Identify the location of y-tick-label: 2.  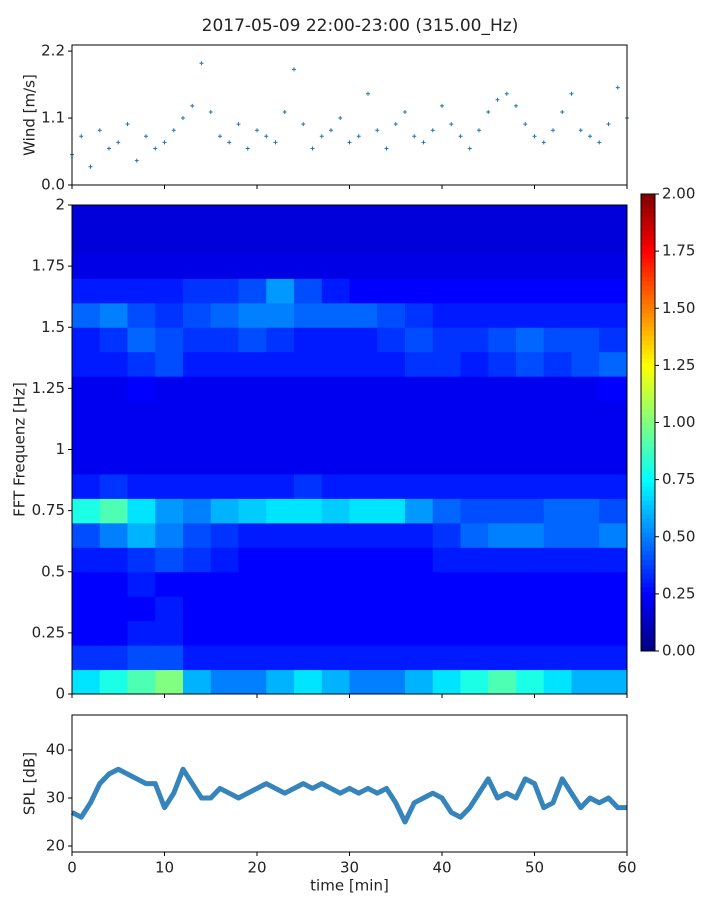
(60, 205).